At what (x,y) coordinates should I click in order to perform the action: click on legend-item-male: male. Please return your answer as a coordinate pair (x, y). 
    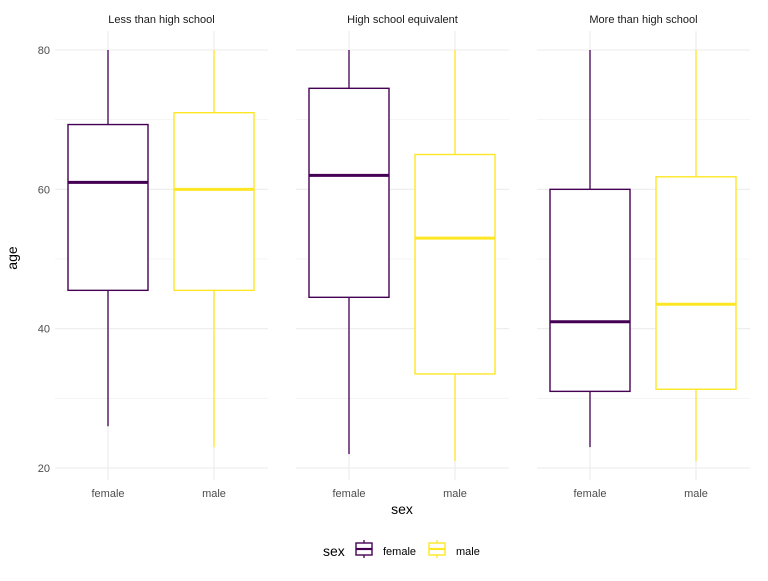
    Looking at the image, I should click on (454, 549).